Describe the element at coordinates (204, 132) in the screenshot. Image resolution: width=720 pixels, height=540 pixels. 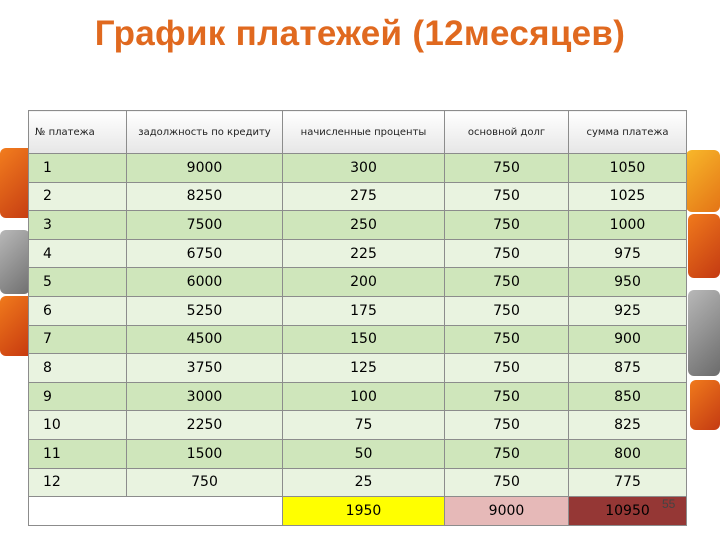
I see `header-debt: задолжность по кредиту` at that location.